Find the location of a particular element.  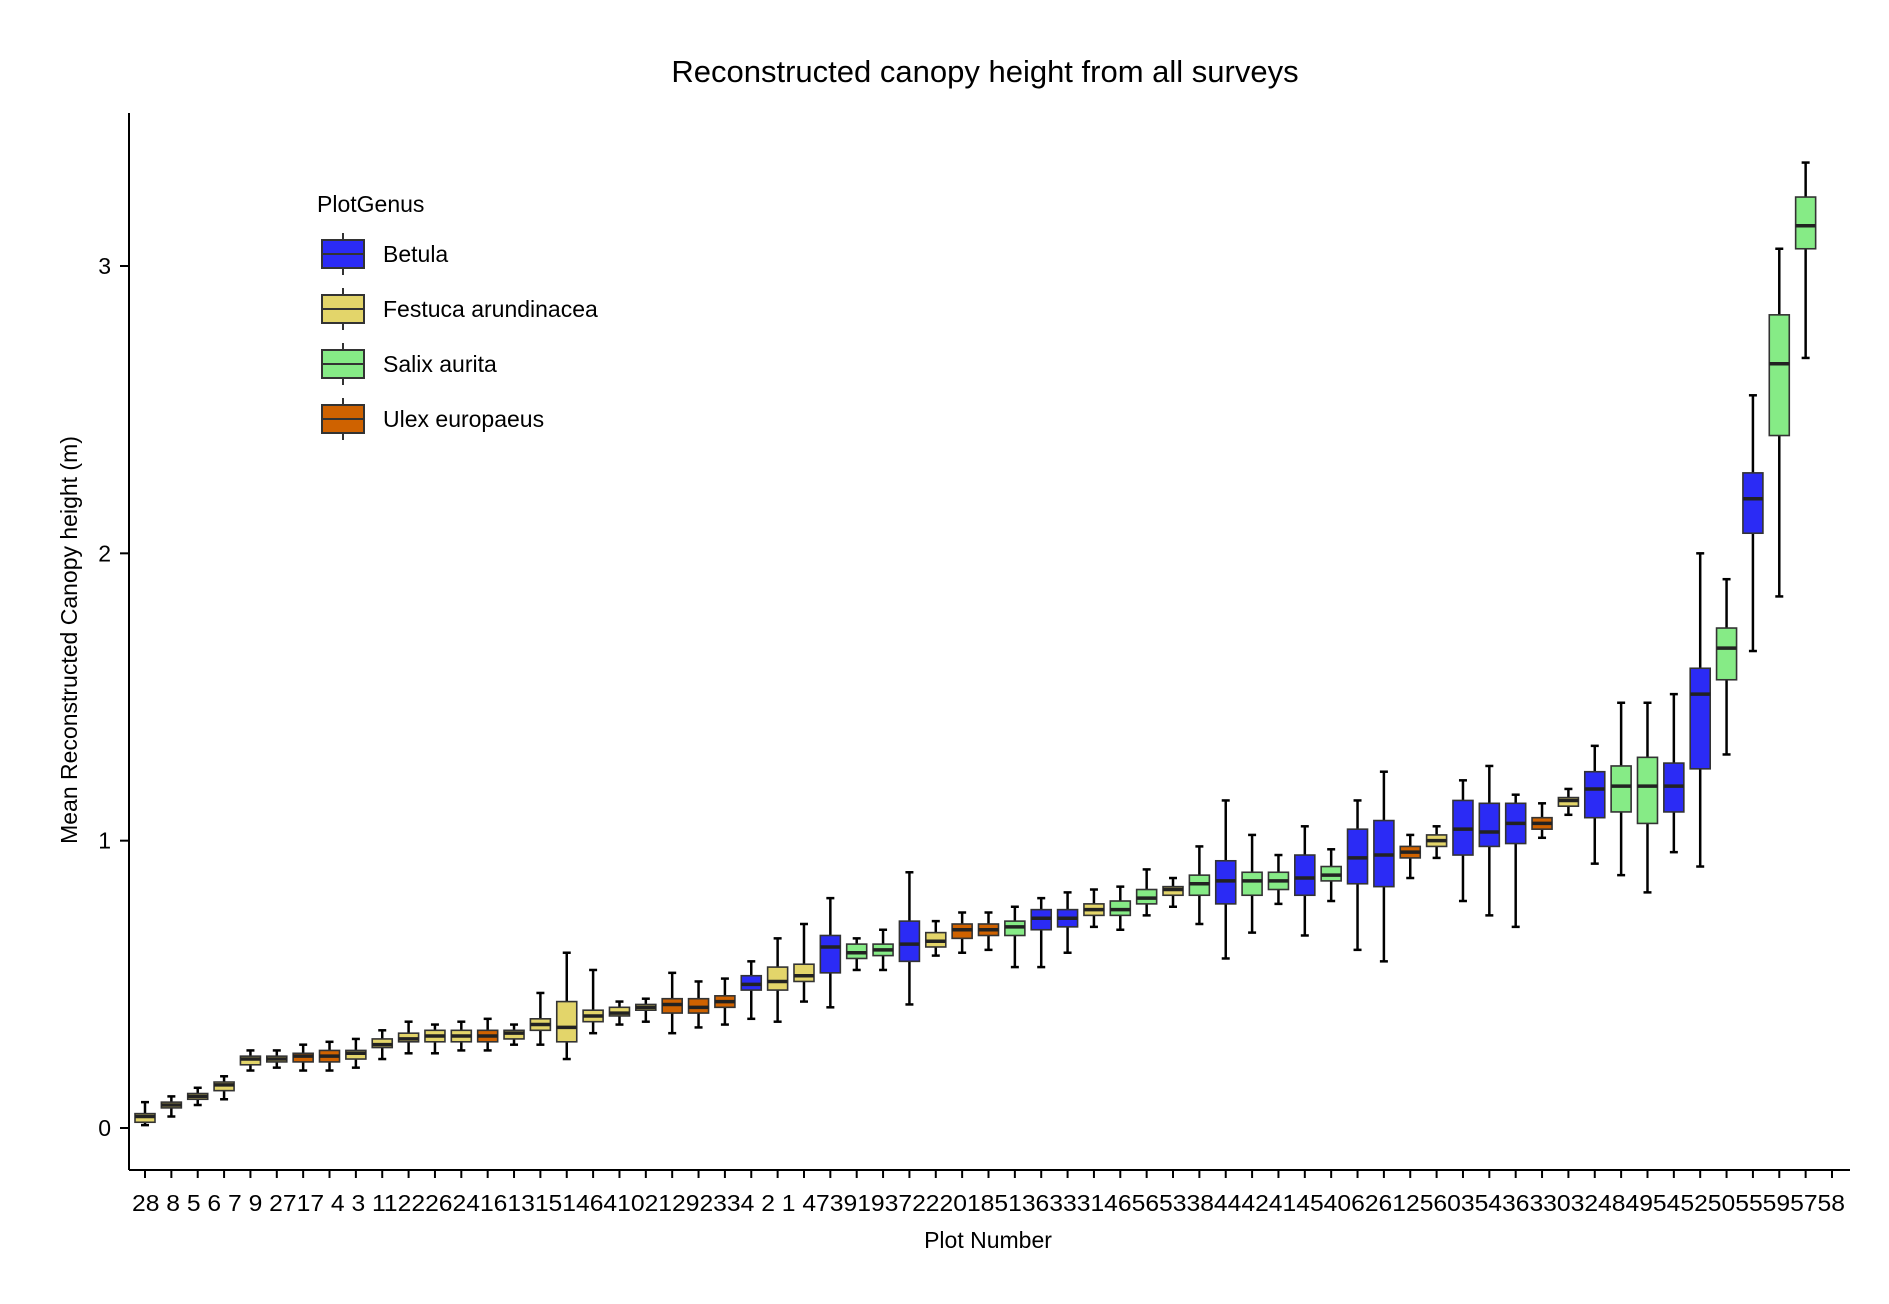

legend-item-ulex-europaeus: Ulex europaeus is located at coordinates (432, 419).